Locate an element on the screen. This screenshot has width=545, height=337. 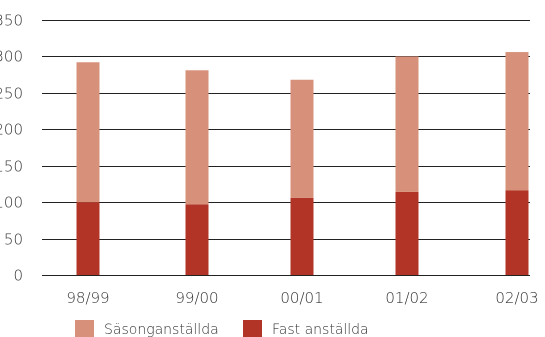
x-axis-tick-labels: 98/99 99/00 00/01 01/02 02/03 is located at coordinates (302, 298).